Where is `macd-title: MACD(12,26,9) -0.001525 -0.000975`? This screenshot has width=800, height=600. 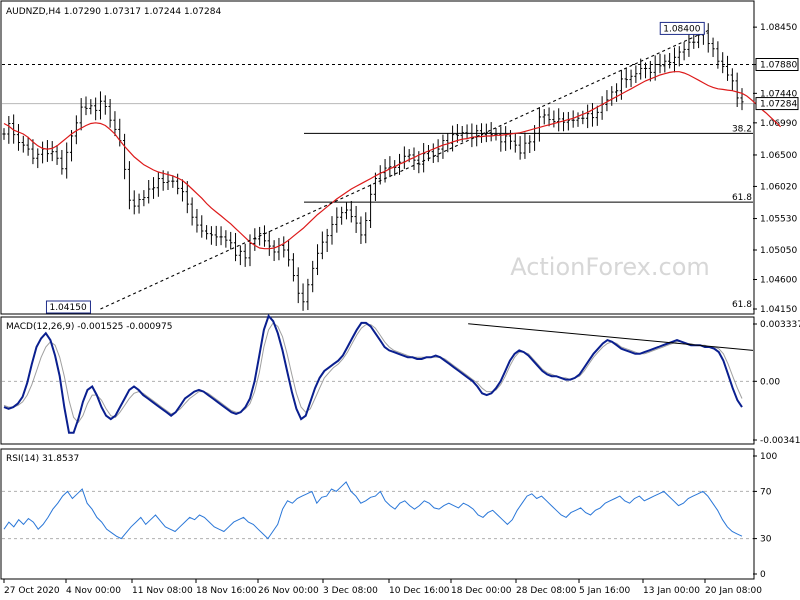
macd-title: MACD(12,26,9) -0.001525 -0.000975 is located at coordinates (89, 327).